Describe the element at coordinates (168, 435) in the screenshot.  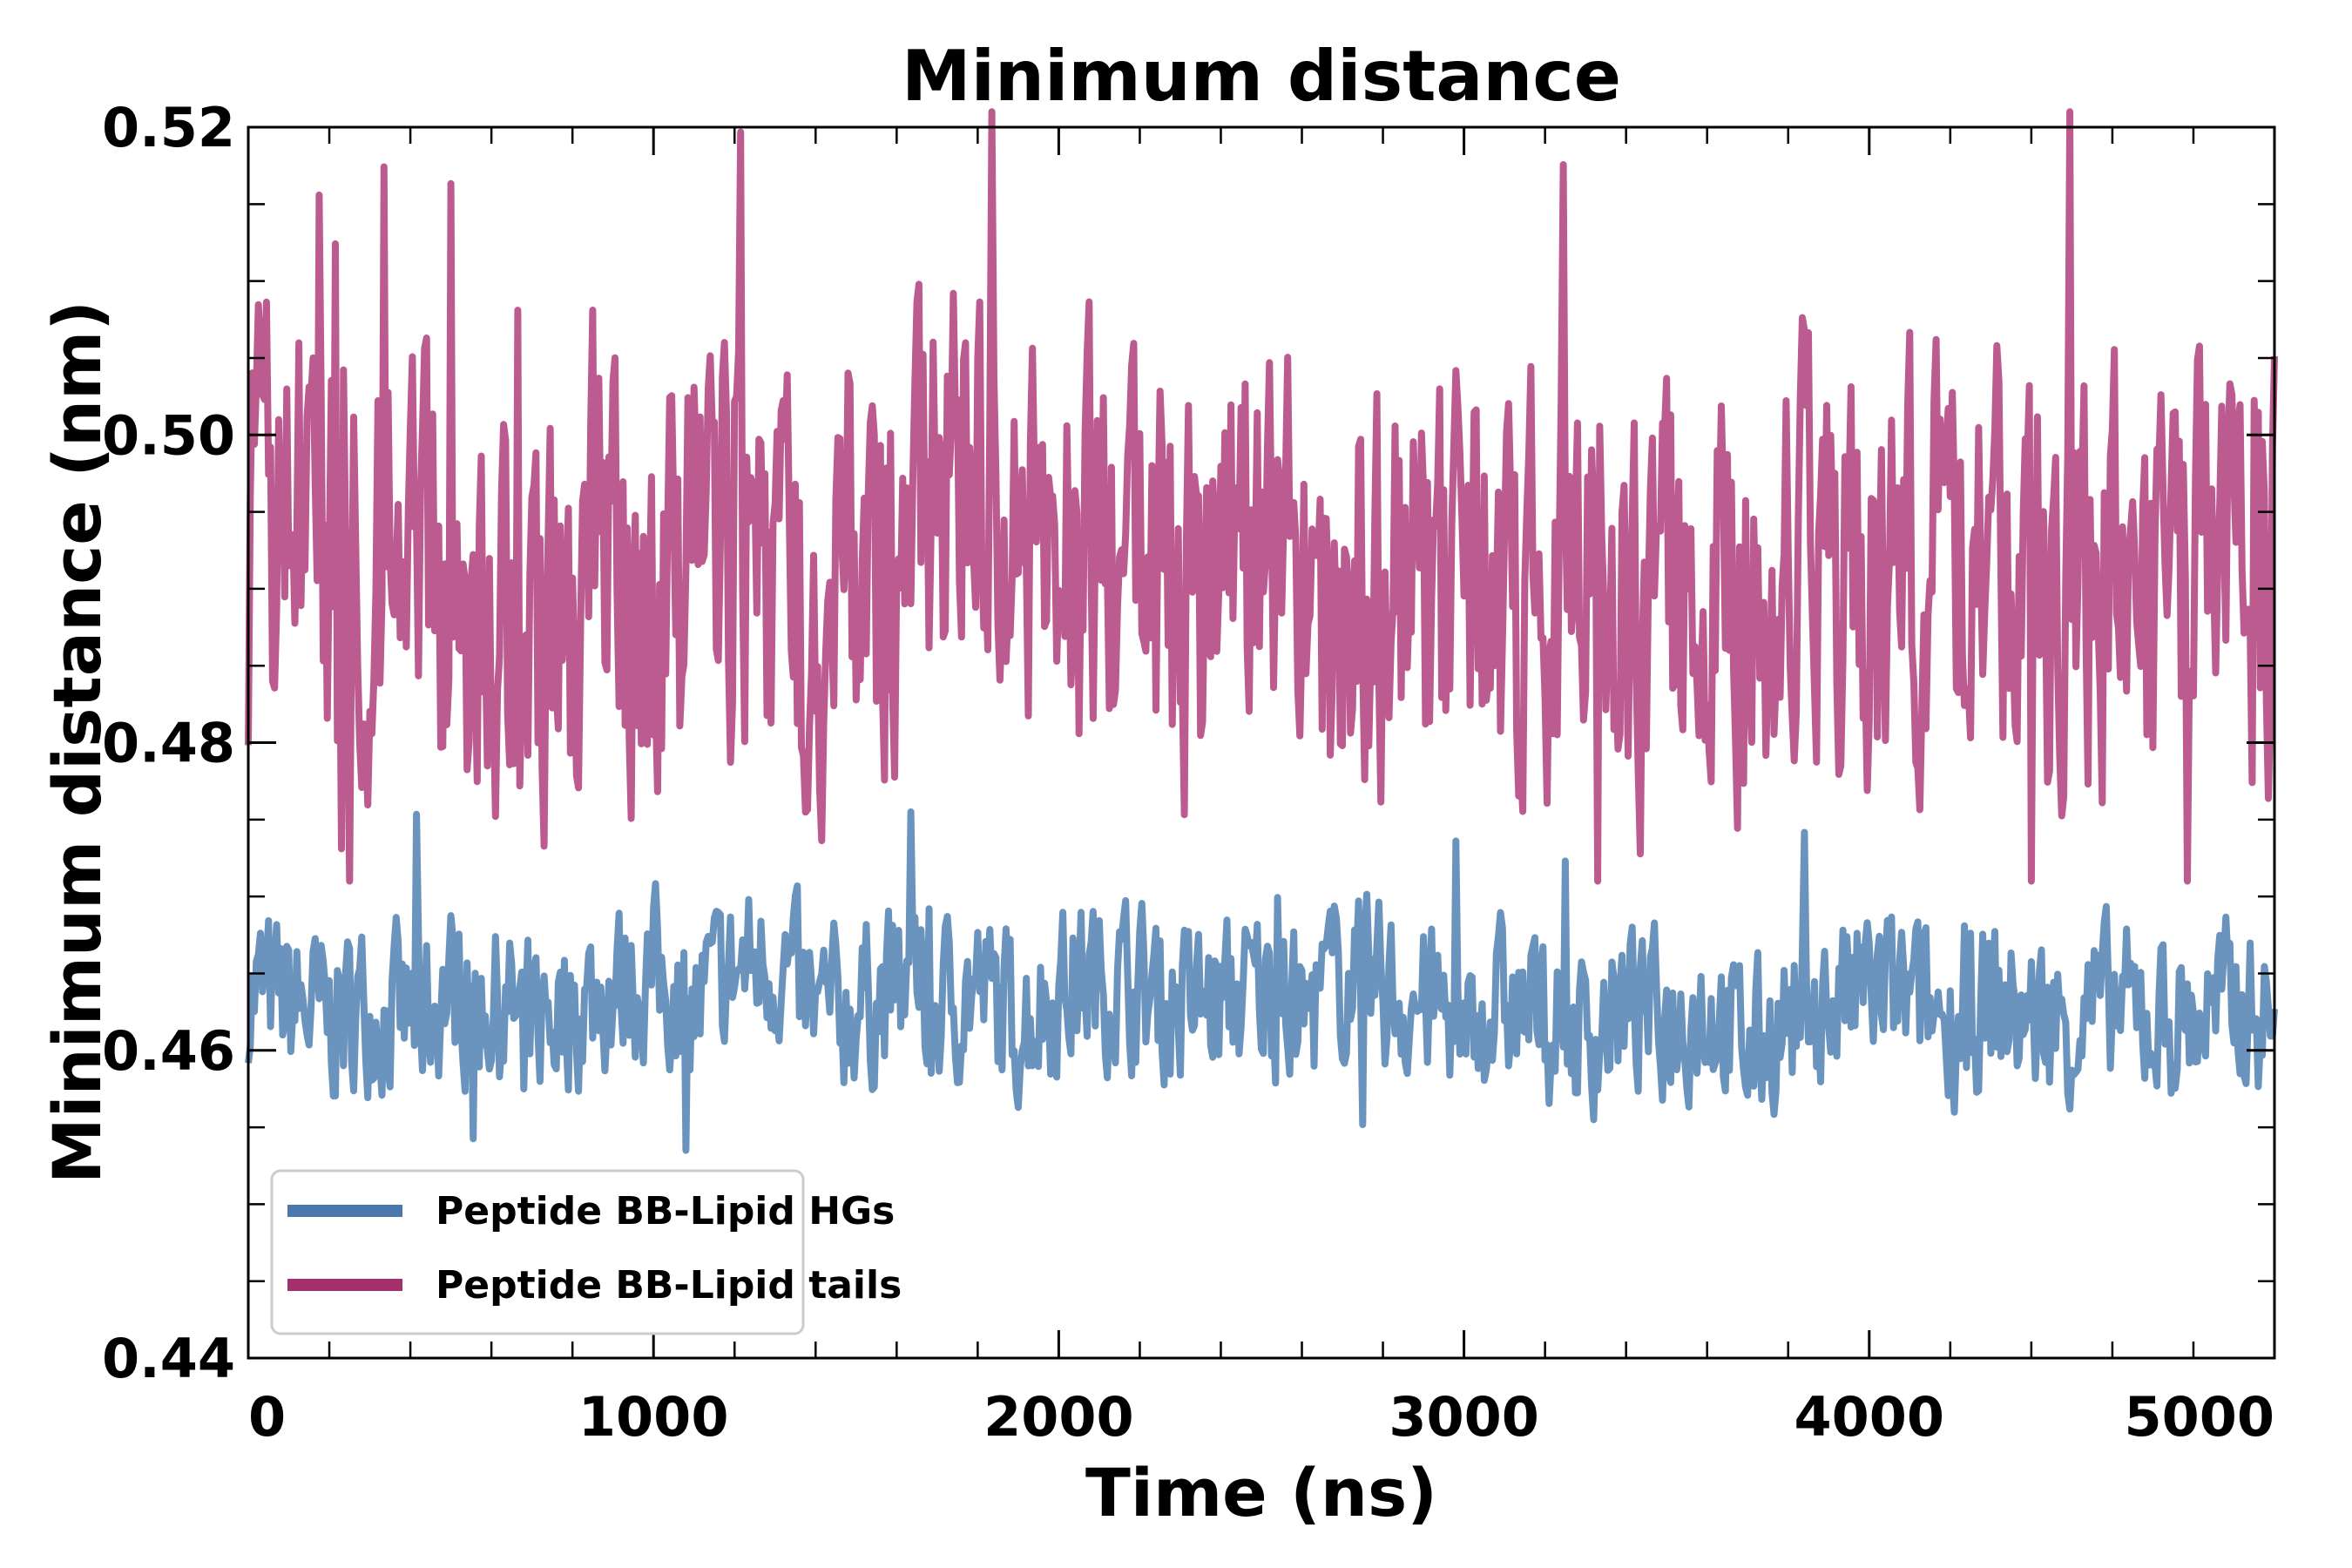
I see `y-tick-label: 0.50` at that location.